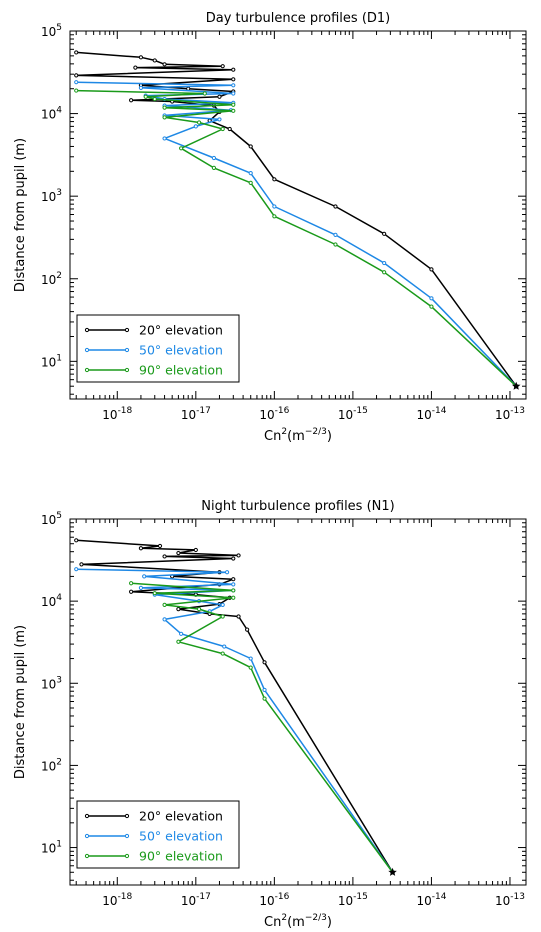  Describe the element at coordinates (298, 921) in the screenshot. I see `x-axis-label: Cn2(m−2/3)` at that location.